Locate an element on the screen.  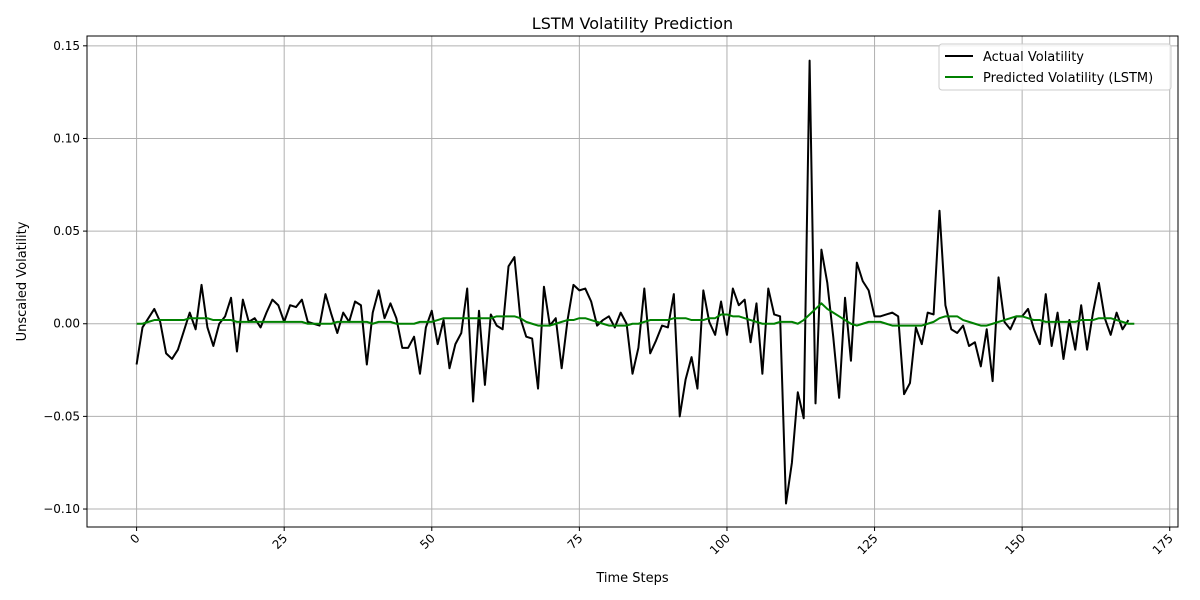
y-tick-label: −0.05 is located at coordinates (61, 416).